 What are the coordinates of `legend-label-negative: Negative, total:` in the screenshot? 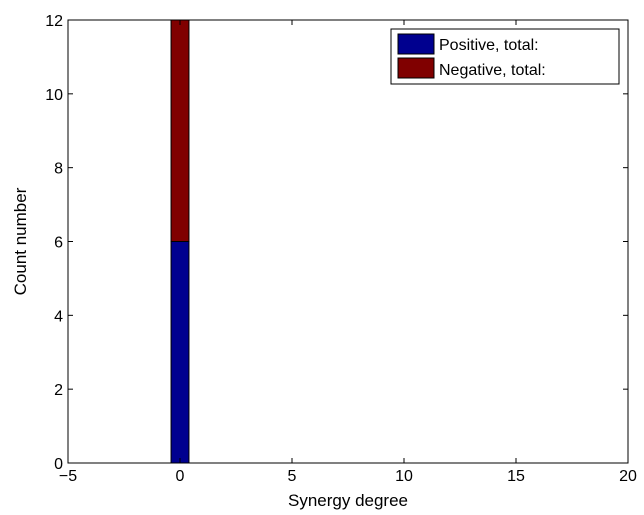 It's located at (492, 70).